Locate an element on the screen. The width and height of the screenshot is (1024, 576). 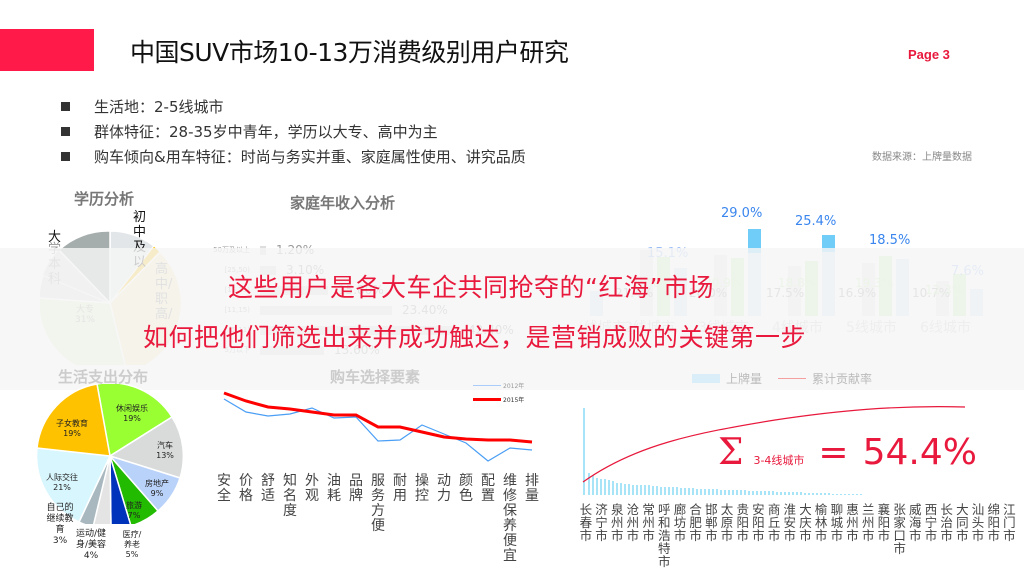
purchase-factors-line-chart is located at coordinates (378, 426).